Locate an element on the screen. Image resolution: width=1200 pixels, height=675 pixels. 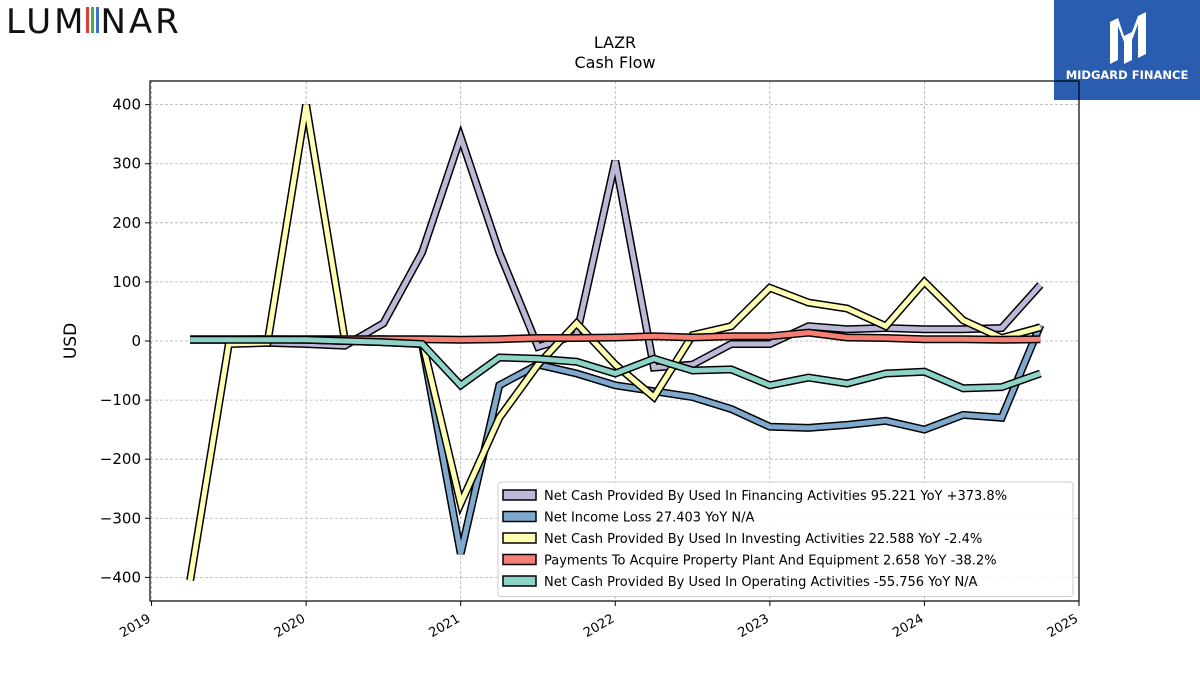
luminar-logo: LUM NAR is located at coordinates (94, 22).